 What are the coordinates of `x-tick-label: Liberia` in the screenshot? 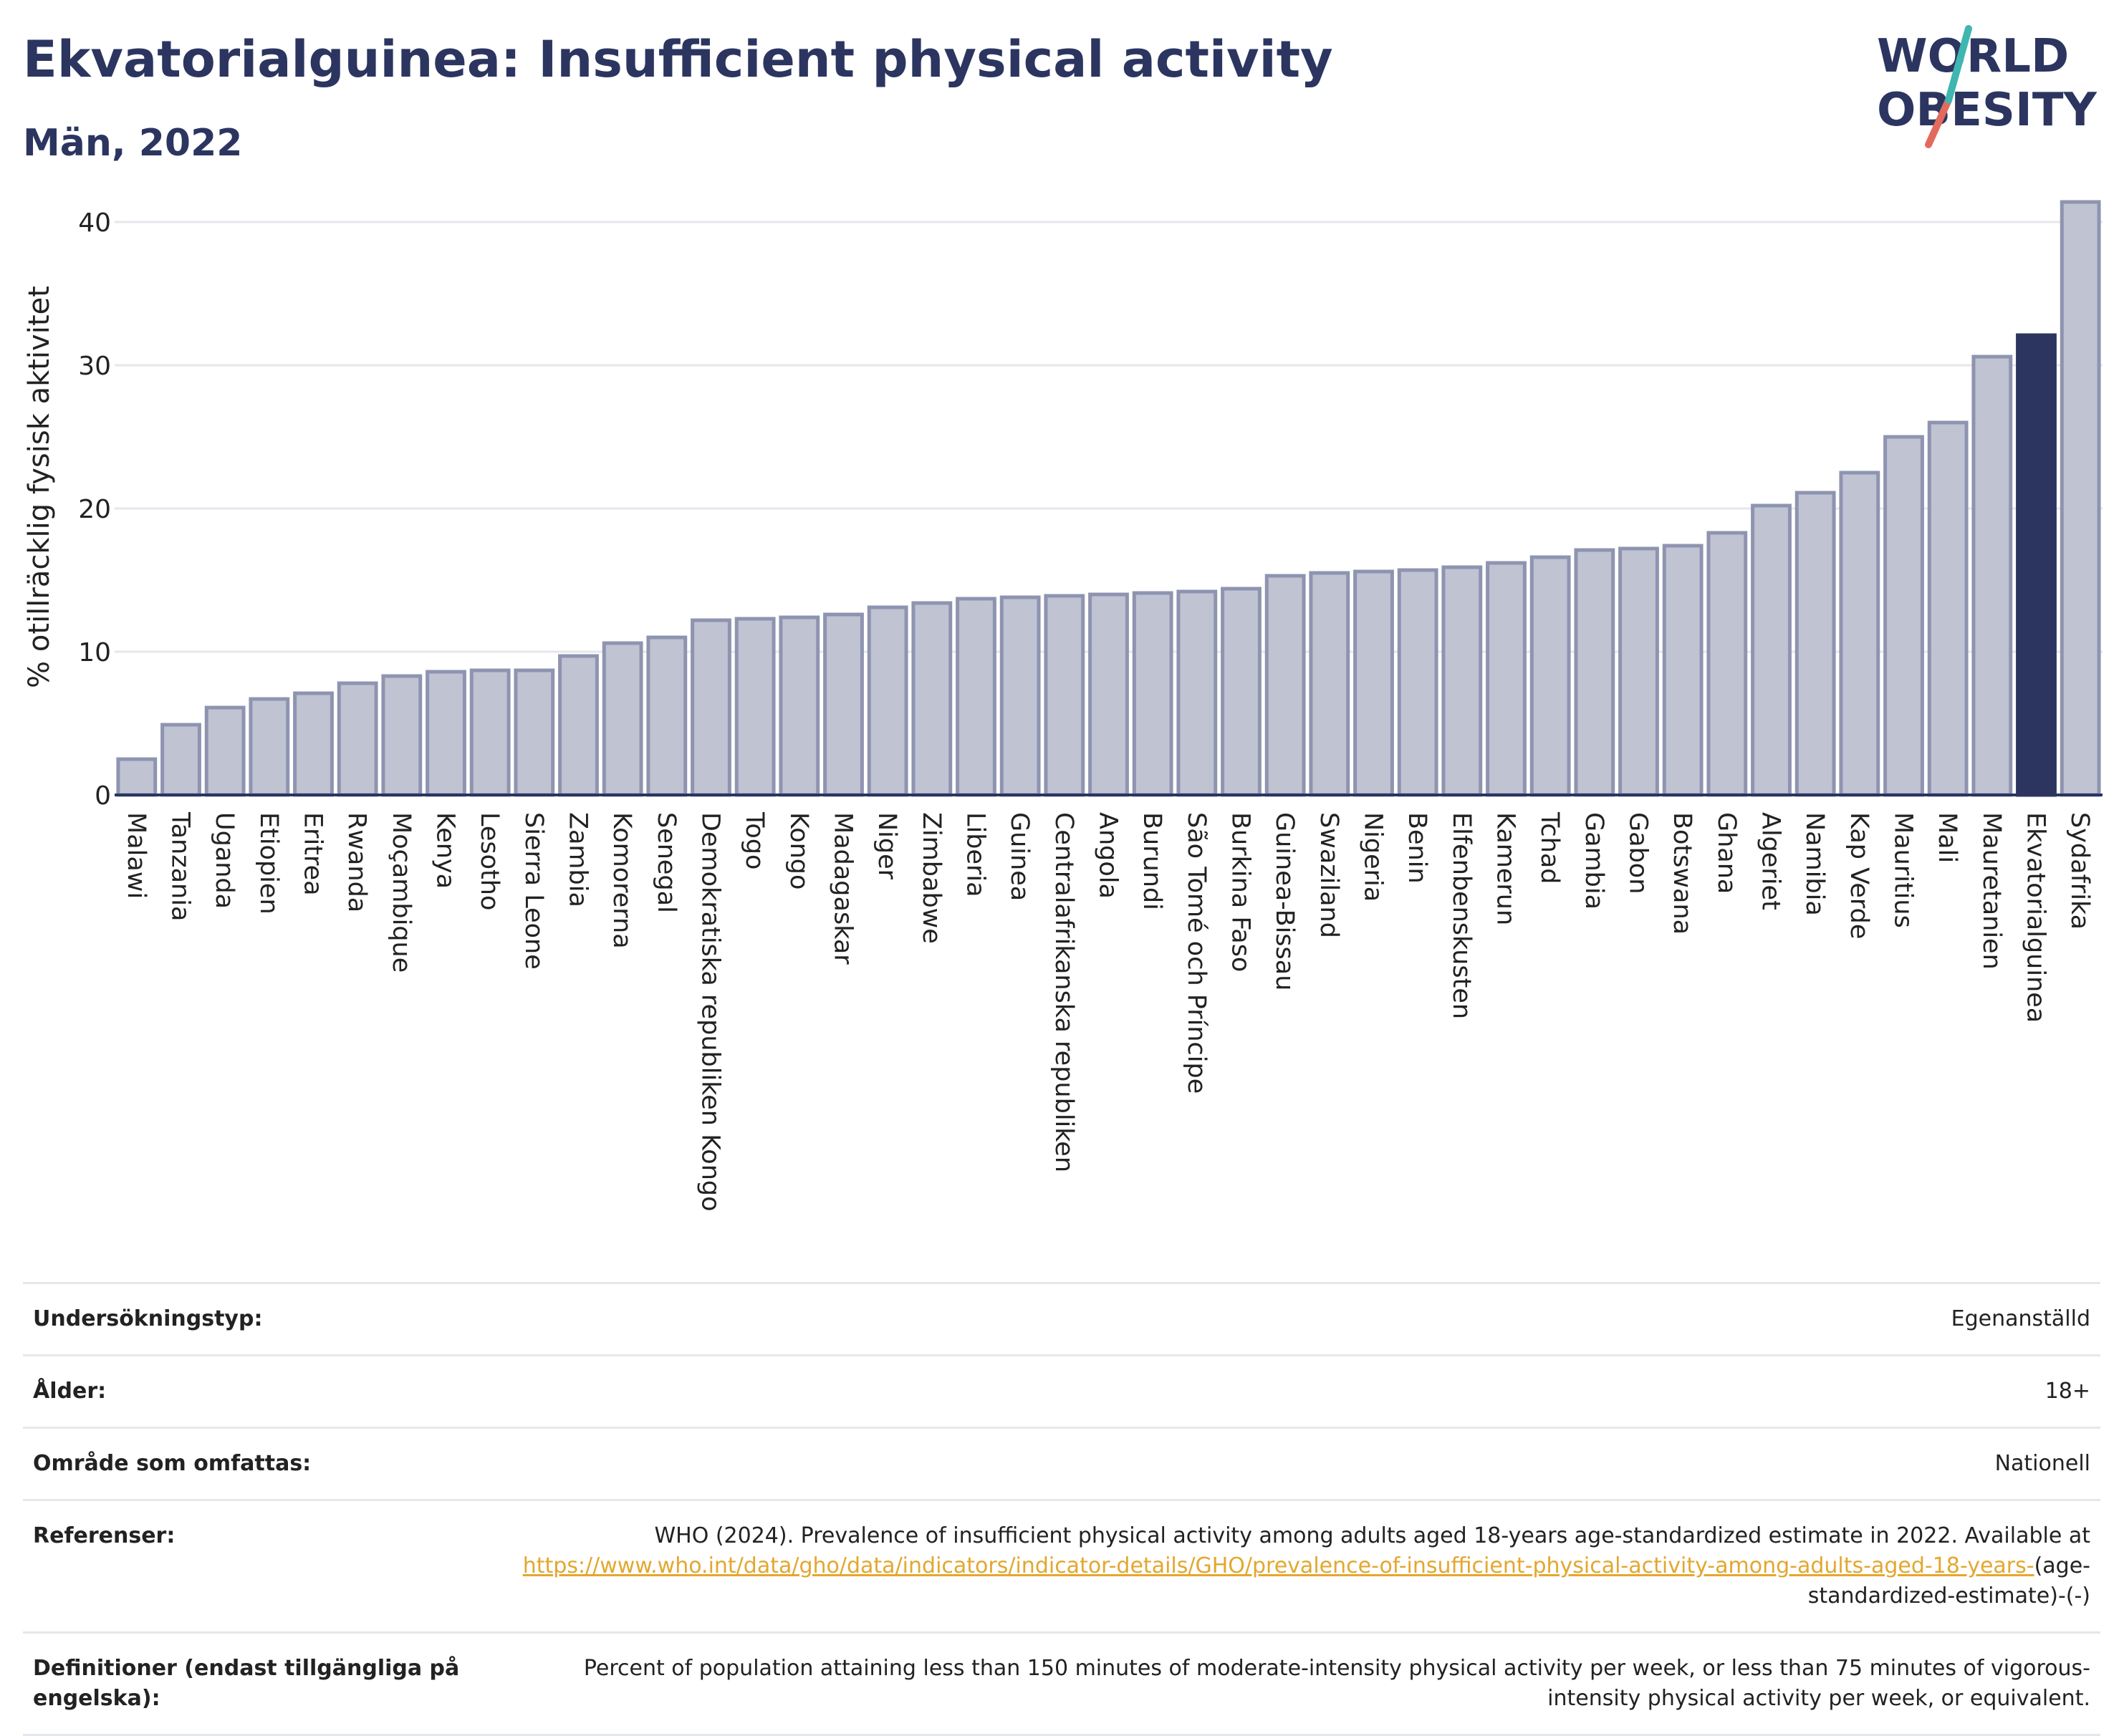 It's located at (975, 855).